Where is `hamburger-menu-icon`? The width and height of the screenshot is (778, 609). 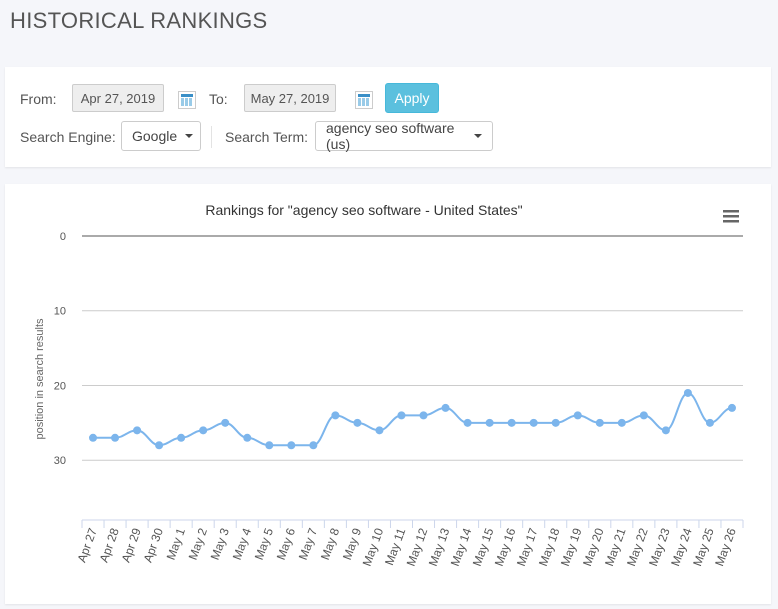
hamburger-menu-icon is located at coordinates (731, 216).